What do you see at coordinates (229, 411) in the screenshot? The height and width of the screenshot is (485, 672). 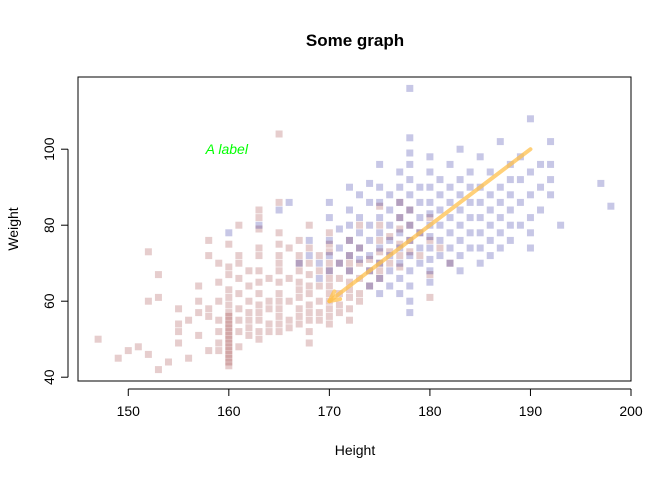 I see `x-tick-label-160: 160` at bounding box center [229, 411].